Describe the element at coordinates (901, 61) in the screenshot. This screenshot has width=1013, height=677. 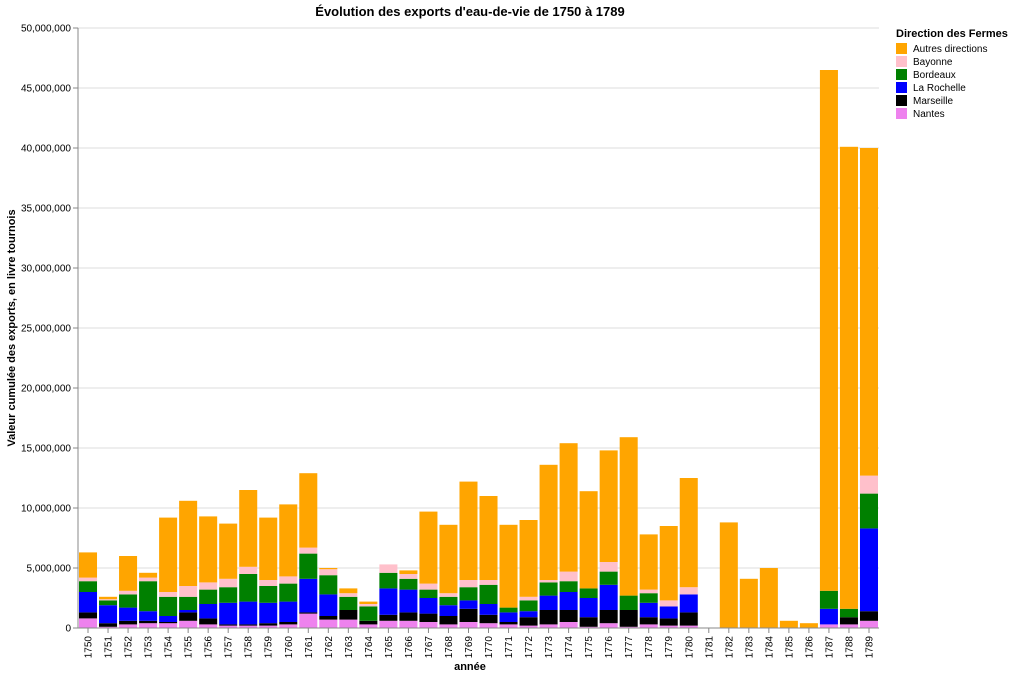
I see `legend-swatch` at that location.